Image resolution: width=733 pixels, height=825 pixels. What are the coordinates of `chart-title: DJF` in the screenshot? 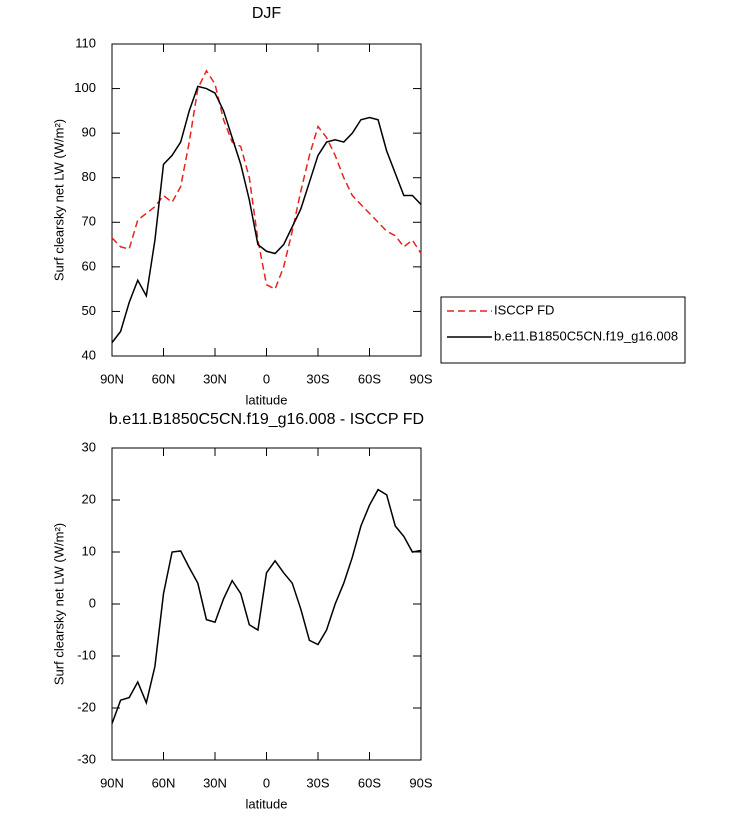 It's located at (267, 13).